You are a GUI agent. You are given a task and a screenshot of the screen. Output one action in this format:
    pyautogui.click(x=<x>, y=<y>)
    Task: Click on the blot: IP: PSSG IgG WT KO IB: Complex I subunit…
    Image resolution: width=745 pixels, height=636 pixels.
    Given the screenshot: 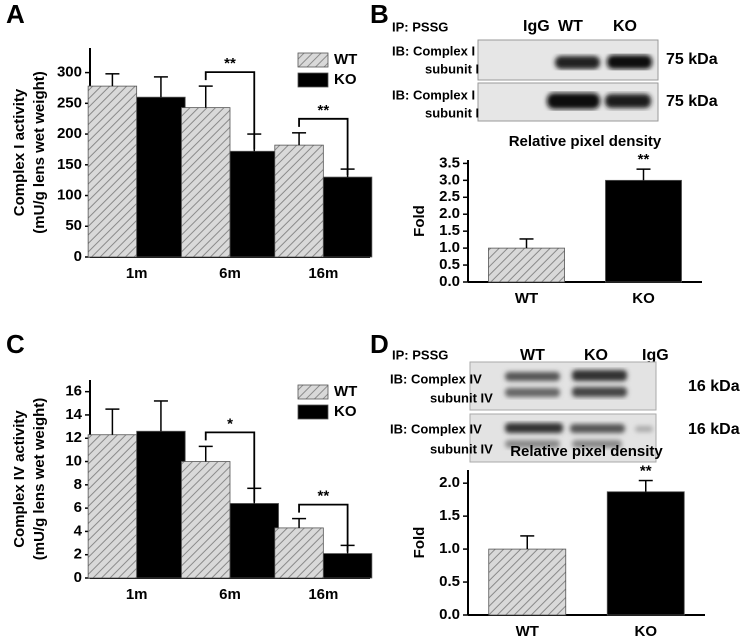 What is the action you would take?
    pyautogui.click(x=555, y=70)
    